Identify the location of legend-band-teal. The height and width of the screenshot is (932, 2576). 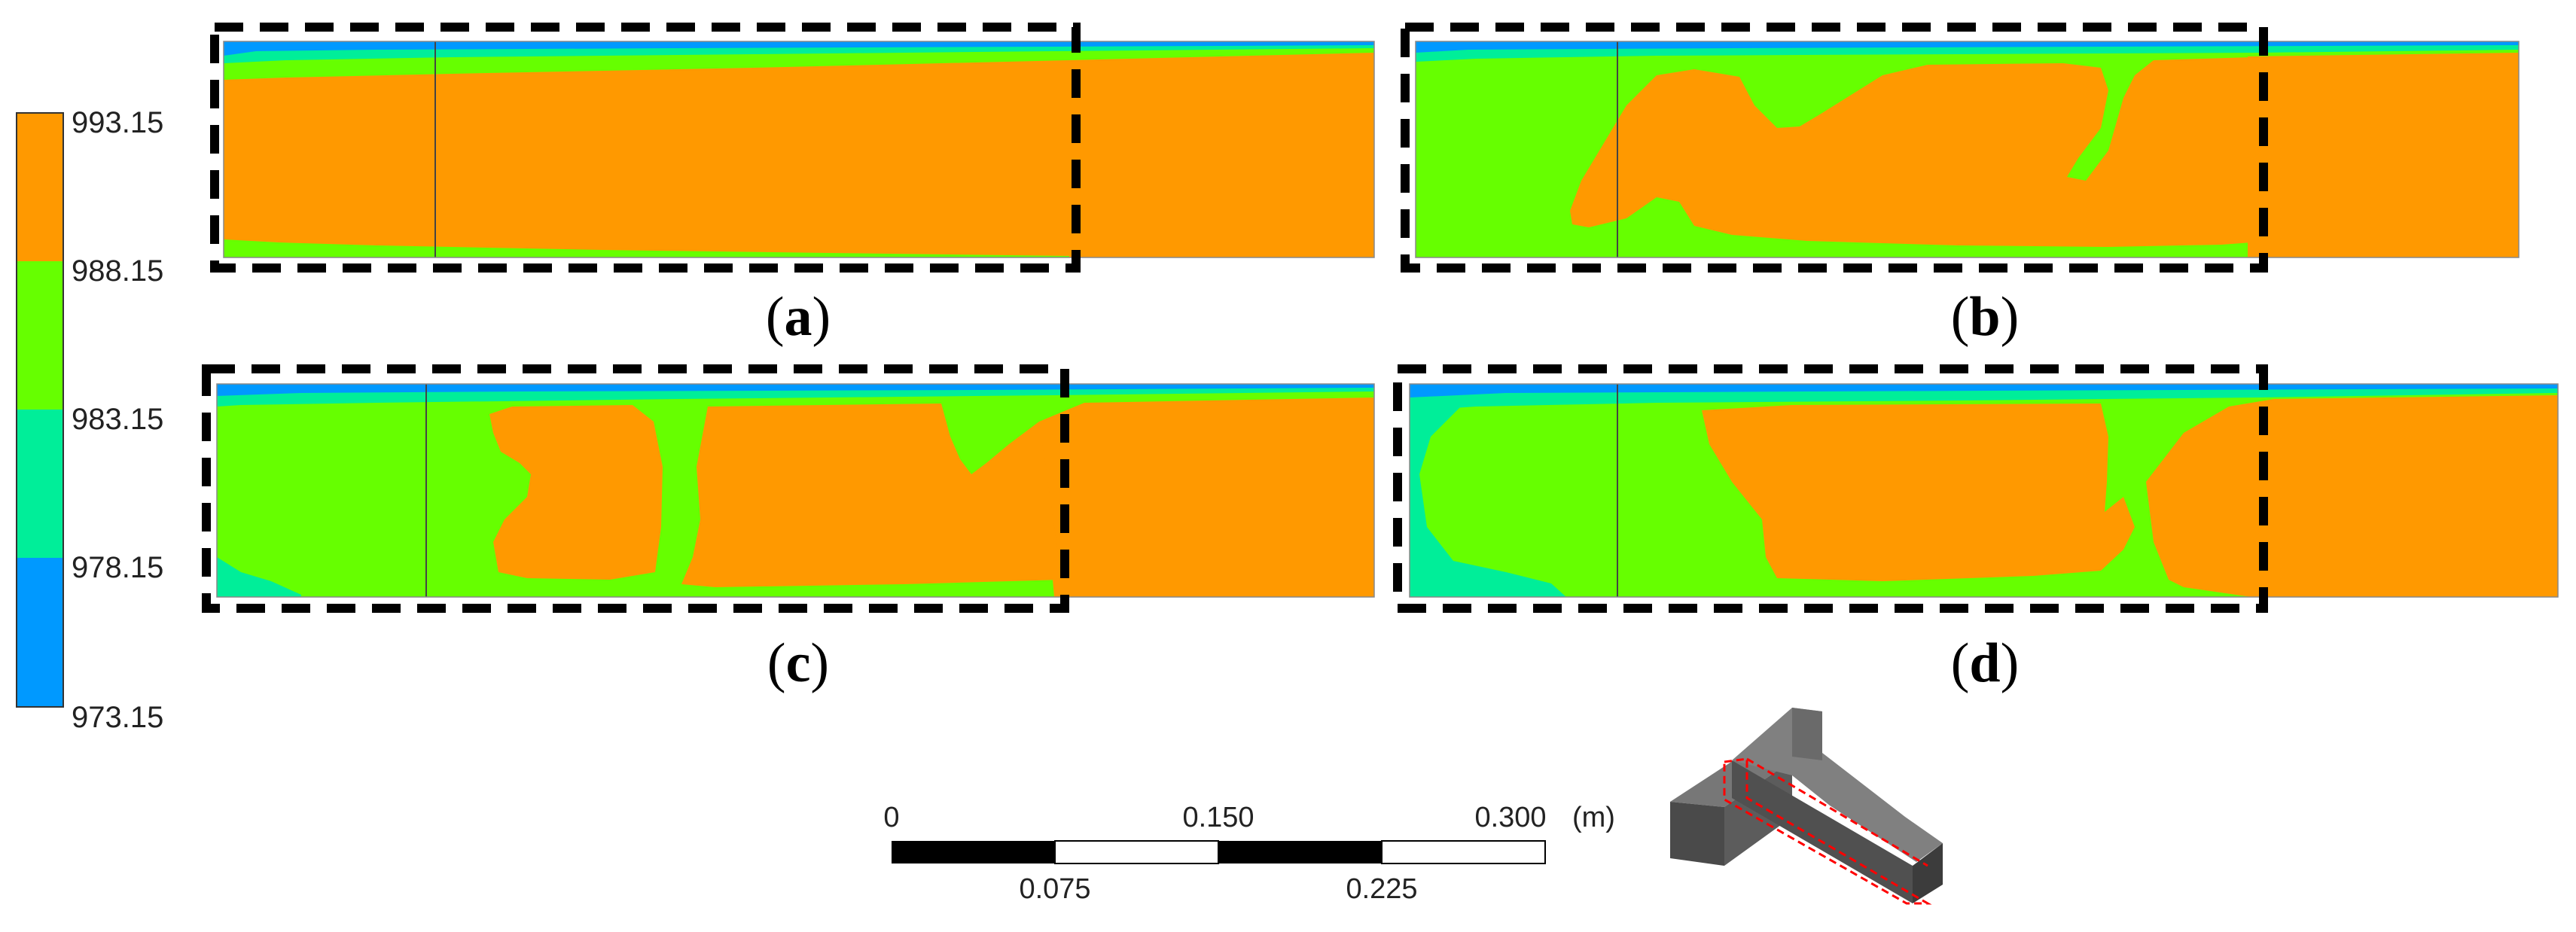
(40, 484).